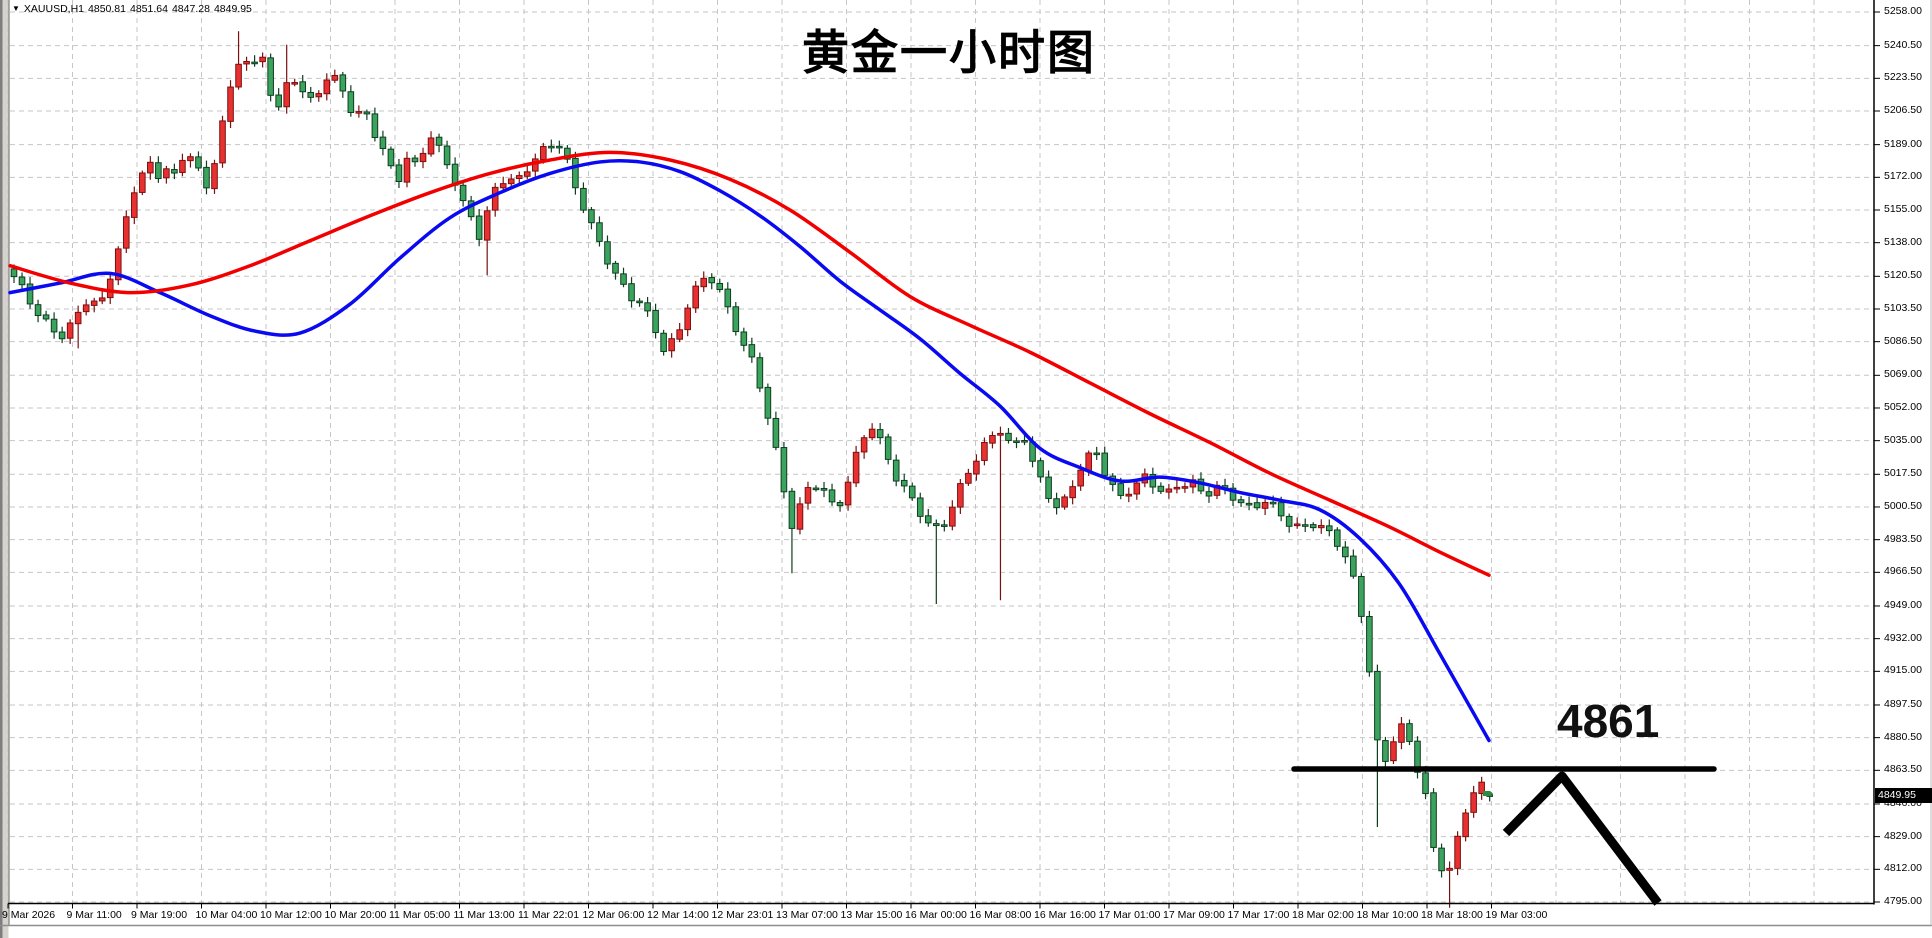 The image size is (1932, 938). What do you see at coordinates (1903, 340) in the screenshot?
I see `price-axis-label: 5086.50` at bounding box center [1903, 340].